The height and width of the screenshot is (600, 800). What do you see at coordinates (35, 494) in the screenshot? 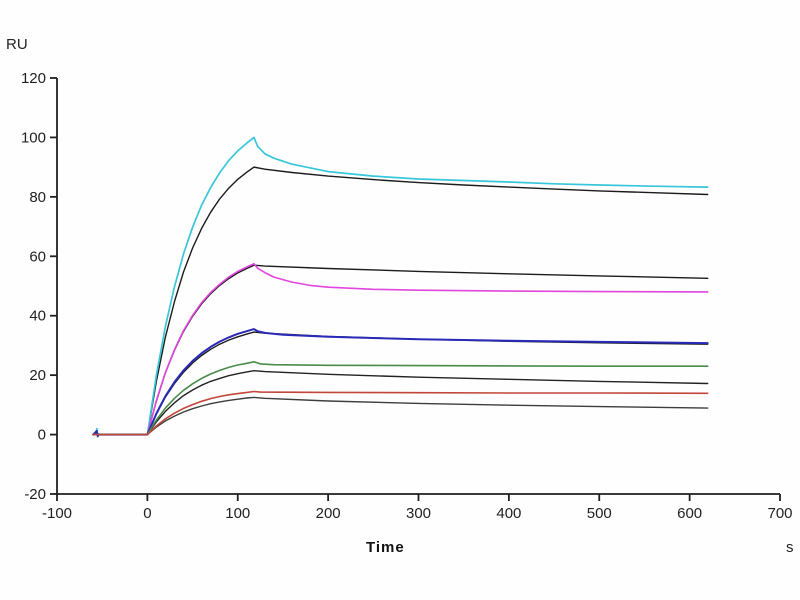
I see `y-tick-label: -20` at bounding box center [35, 494].